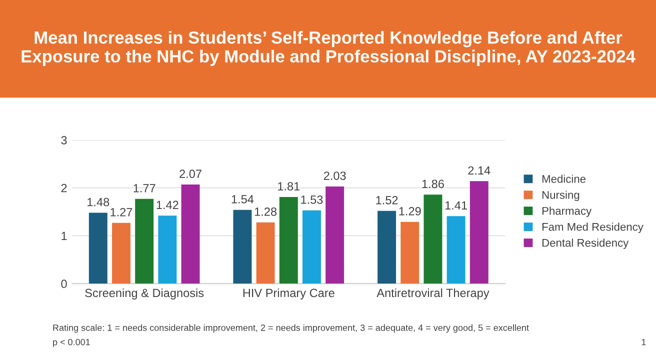  Describe the element at coordinates (329, 48) in the screenshot. I see `chart-title: Mean Increases in Students’ Self-Reported Knowledge Before and After Exposure to the NHC by Module and Professional Discipline, AY 2023-2024` at that location.